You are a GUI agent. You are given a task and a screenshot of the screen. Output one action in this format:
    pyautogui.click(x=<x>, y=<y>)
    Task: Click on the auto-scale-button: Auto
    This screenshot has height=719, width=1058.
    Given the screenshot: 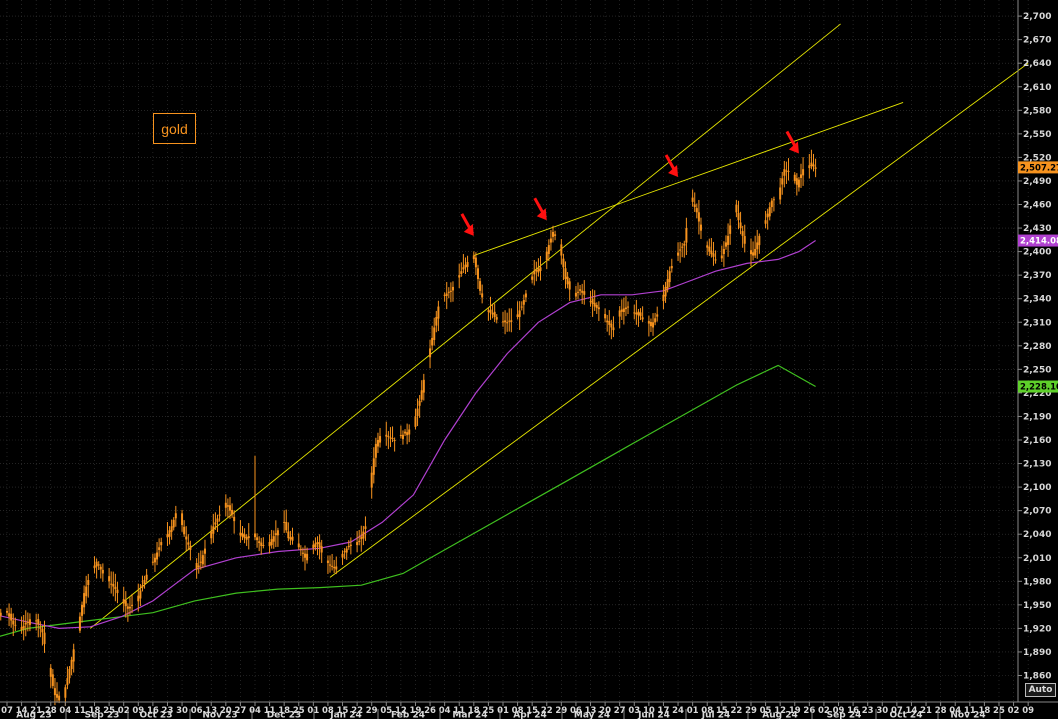 What is the action you would take?
    pyautogui.click(x=1040, y=690)
    